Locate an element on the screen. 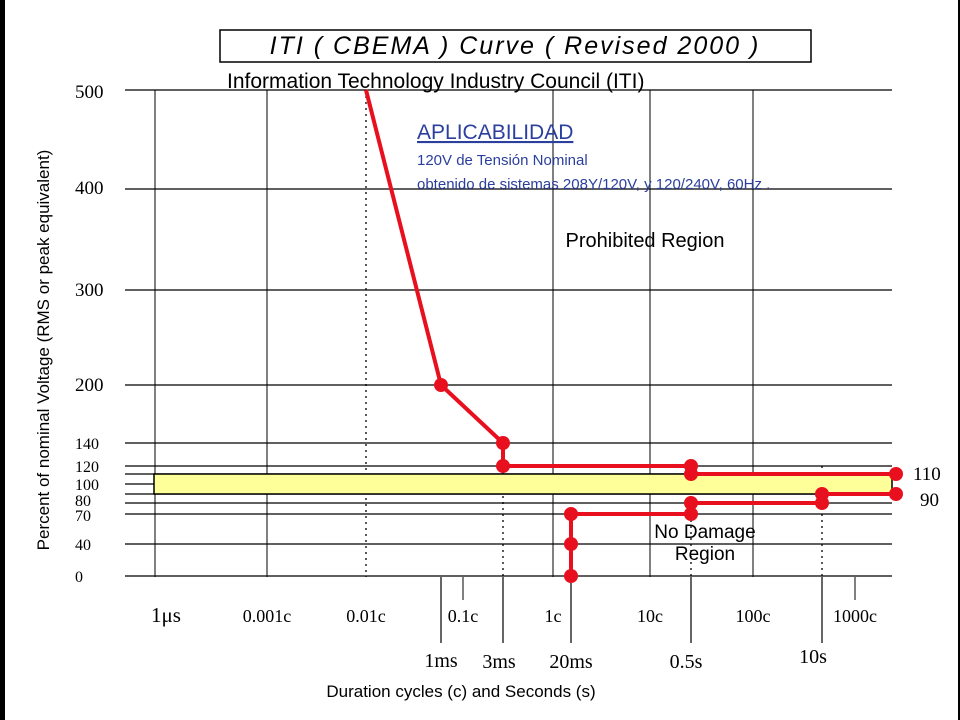 This screenshot has width=960, height=720. nominal-voltage-band is located at coordinates (523, 484).